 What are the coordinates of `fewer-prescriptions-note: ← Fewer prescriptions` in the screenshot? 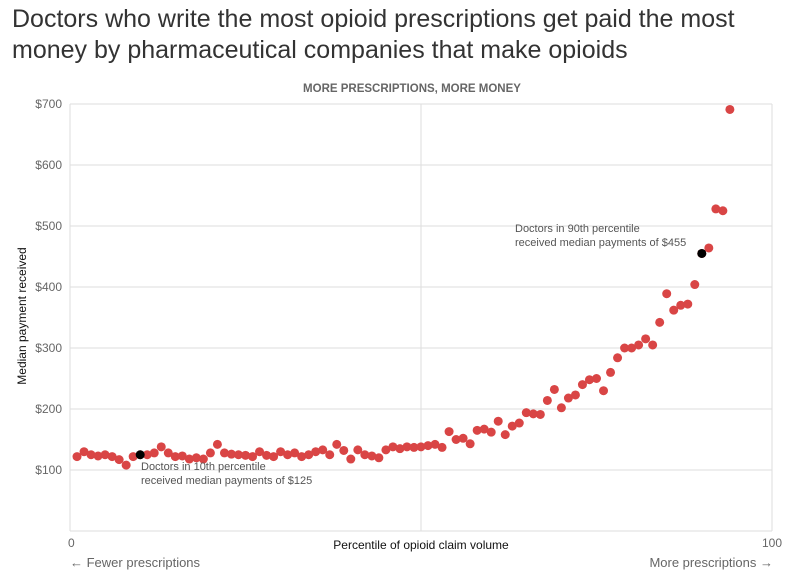 It's located at (135, 562).